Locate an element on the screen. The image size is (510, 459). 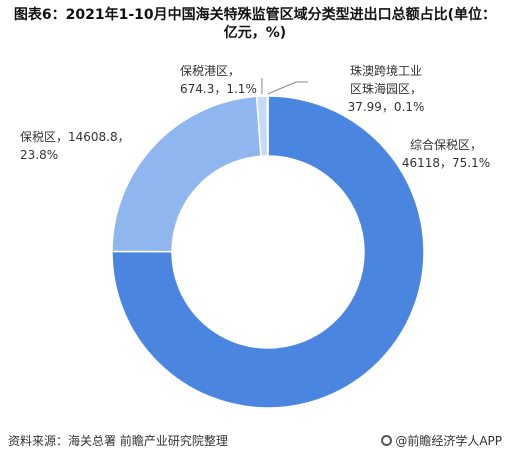
slice-label-zhuao-line2: 区珠海园区， is located at coordinates (385, 89).